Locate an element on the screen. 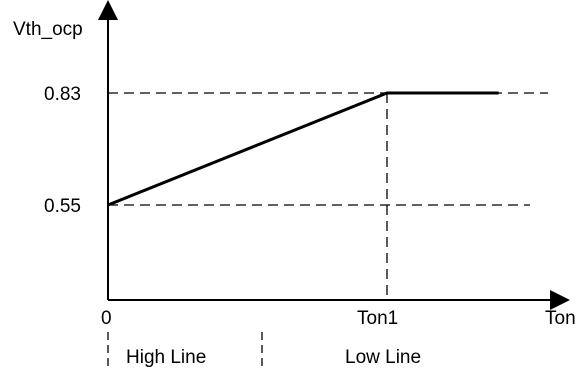 The image size is (588, 369). x-tick-label-zero: 0 is located at coordinates (106, 318).